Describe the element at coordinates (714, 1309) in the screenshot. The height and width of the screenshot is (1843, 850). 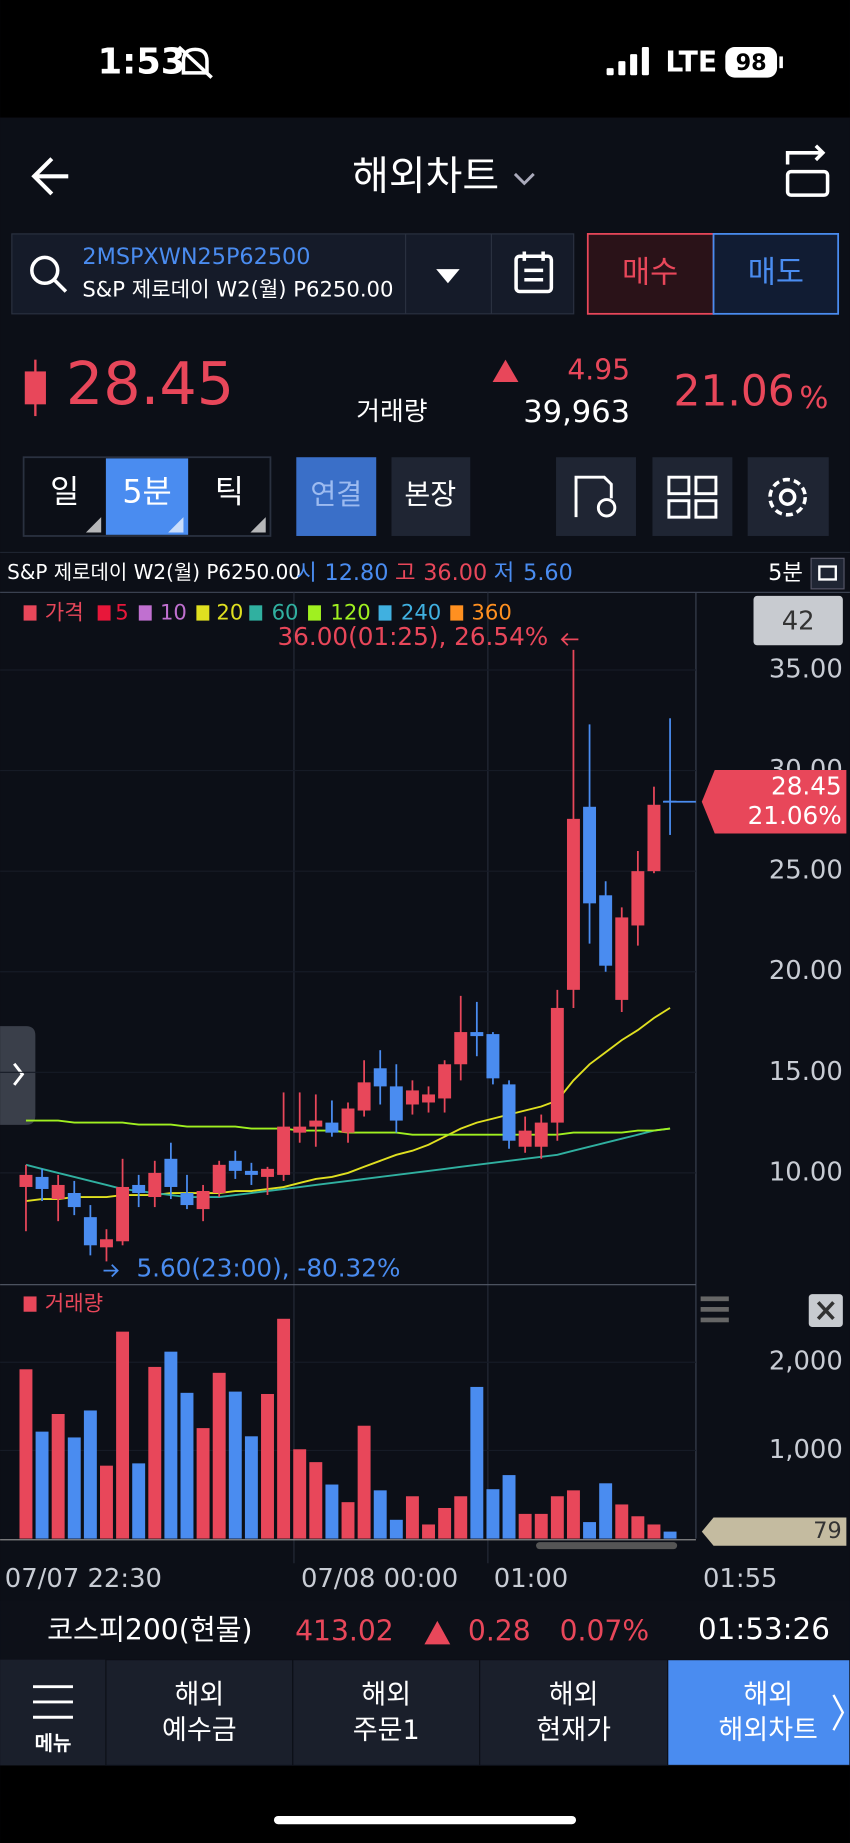
I see `pane-menu-icon` at that location.